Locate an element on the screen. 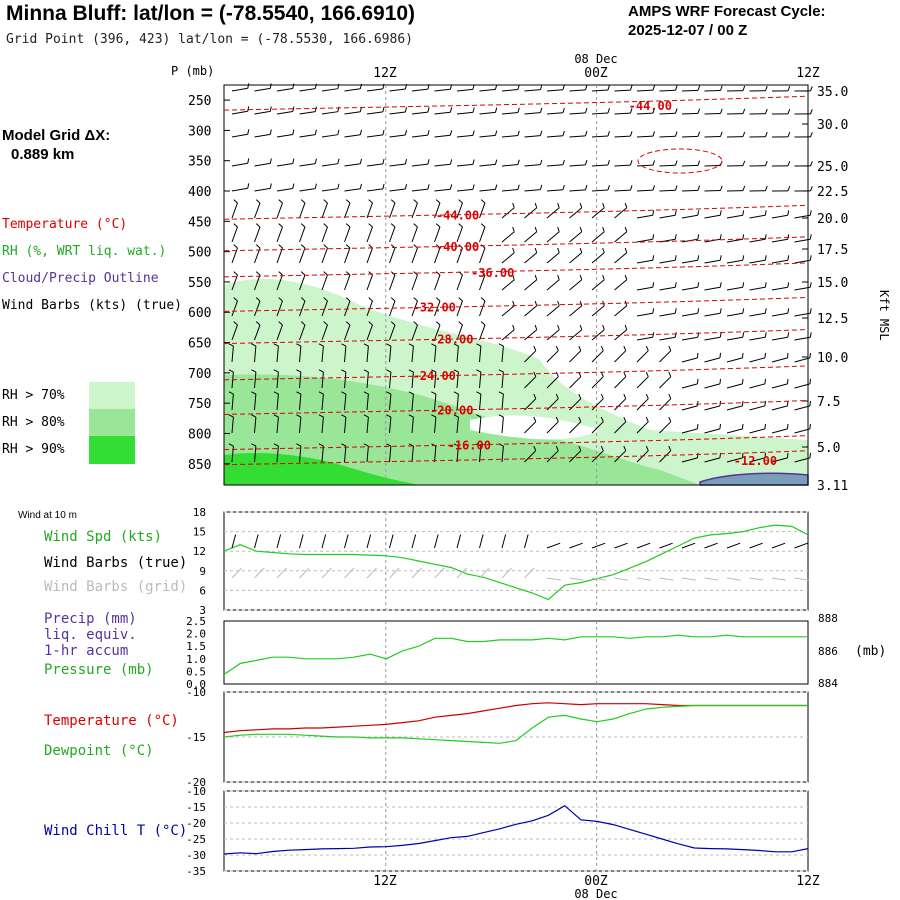 The width and height of the screenshot is (900, 900). legend-wind-speed: Wind Spd (kts) is located at coordinates (103, 537).